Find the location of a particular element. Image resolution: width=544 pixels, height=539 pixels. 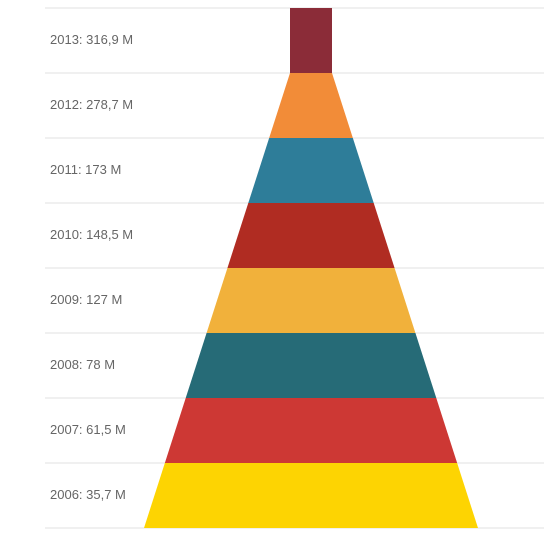

segment-label: 2011: 173 M is located at coordinates (85, 169).